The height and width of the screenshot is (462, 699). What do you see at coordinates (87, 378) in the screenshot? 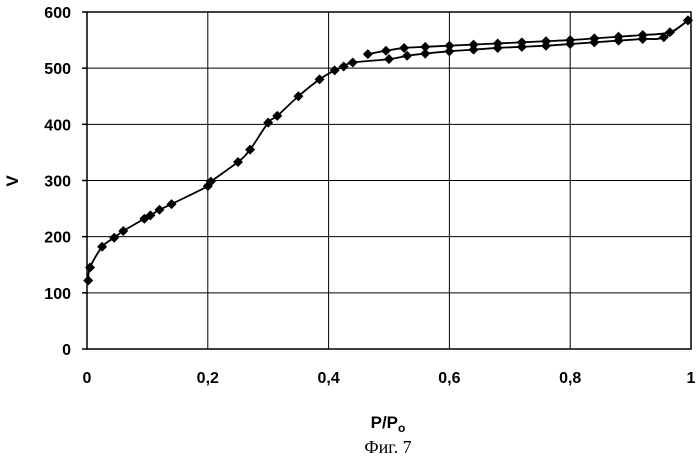
I see `x-tick-label: 0` at bounding box center [87, 378].